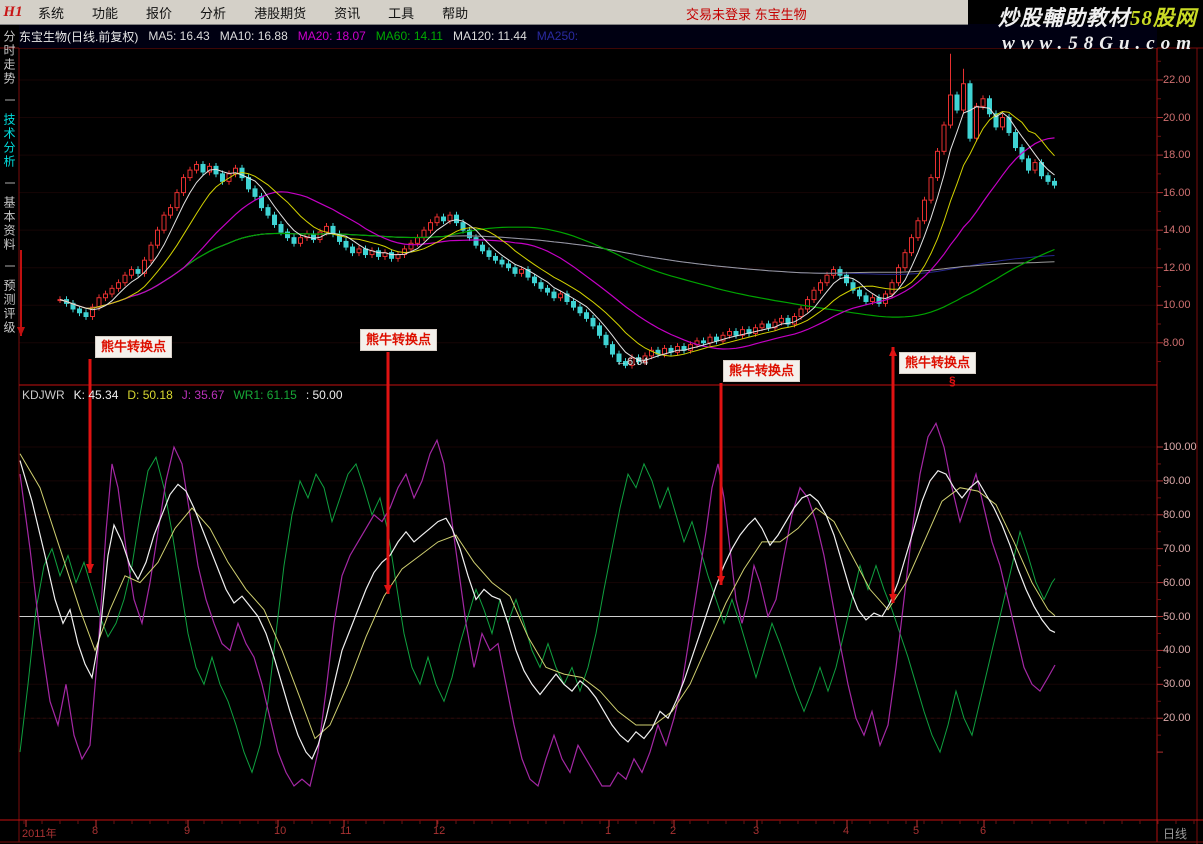 The height and width of the screenshot is (844, 1203). What do you see at coordinates (213, 13) in the screenshot?
I see `menu-item-3: 分析` at bounding box center [213, 13].